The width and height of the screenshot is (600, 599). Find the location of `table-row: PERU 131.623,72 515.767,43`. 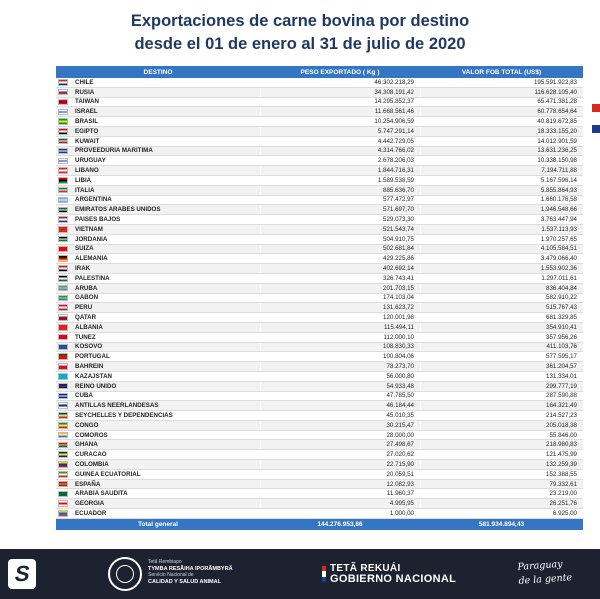

table-row: PERU 131.623,72 515.767,43 is located at coordinates (319, 308).